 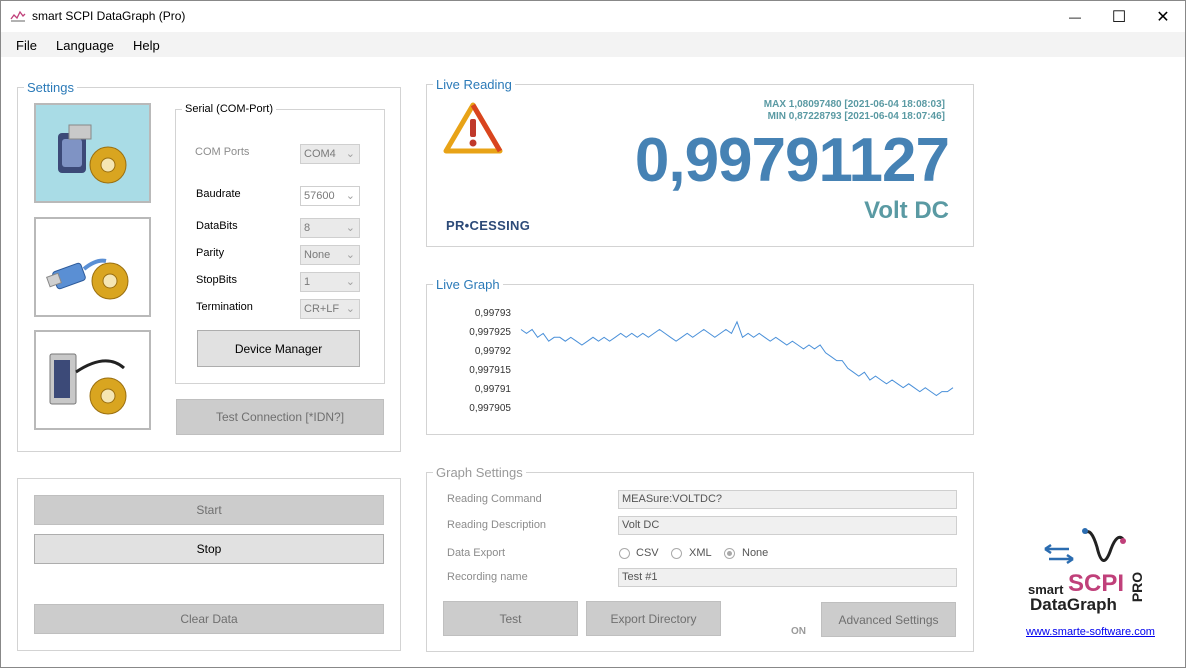 I want to click on reading-command-input: MEASure:VOLTDC?, so click(x=787, y=499).